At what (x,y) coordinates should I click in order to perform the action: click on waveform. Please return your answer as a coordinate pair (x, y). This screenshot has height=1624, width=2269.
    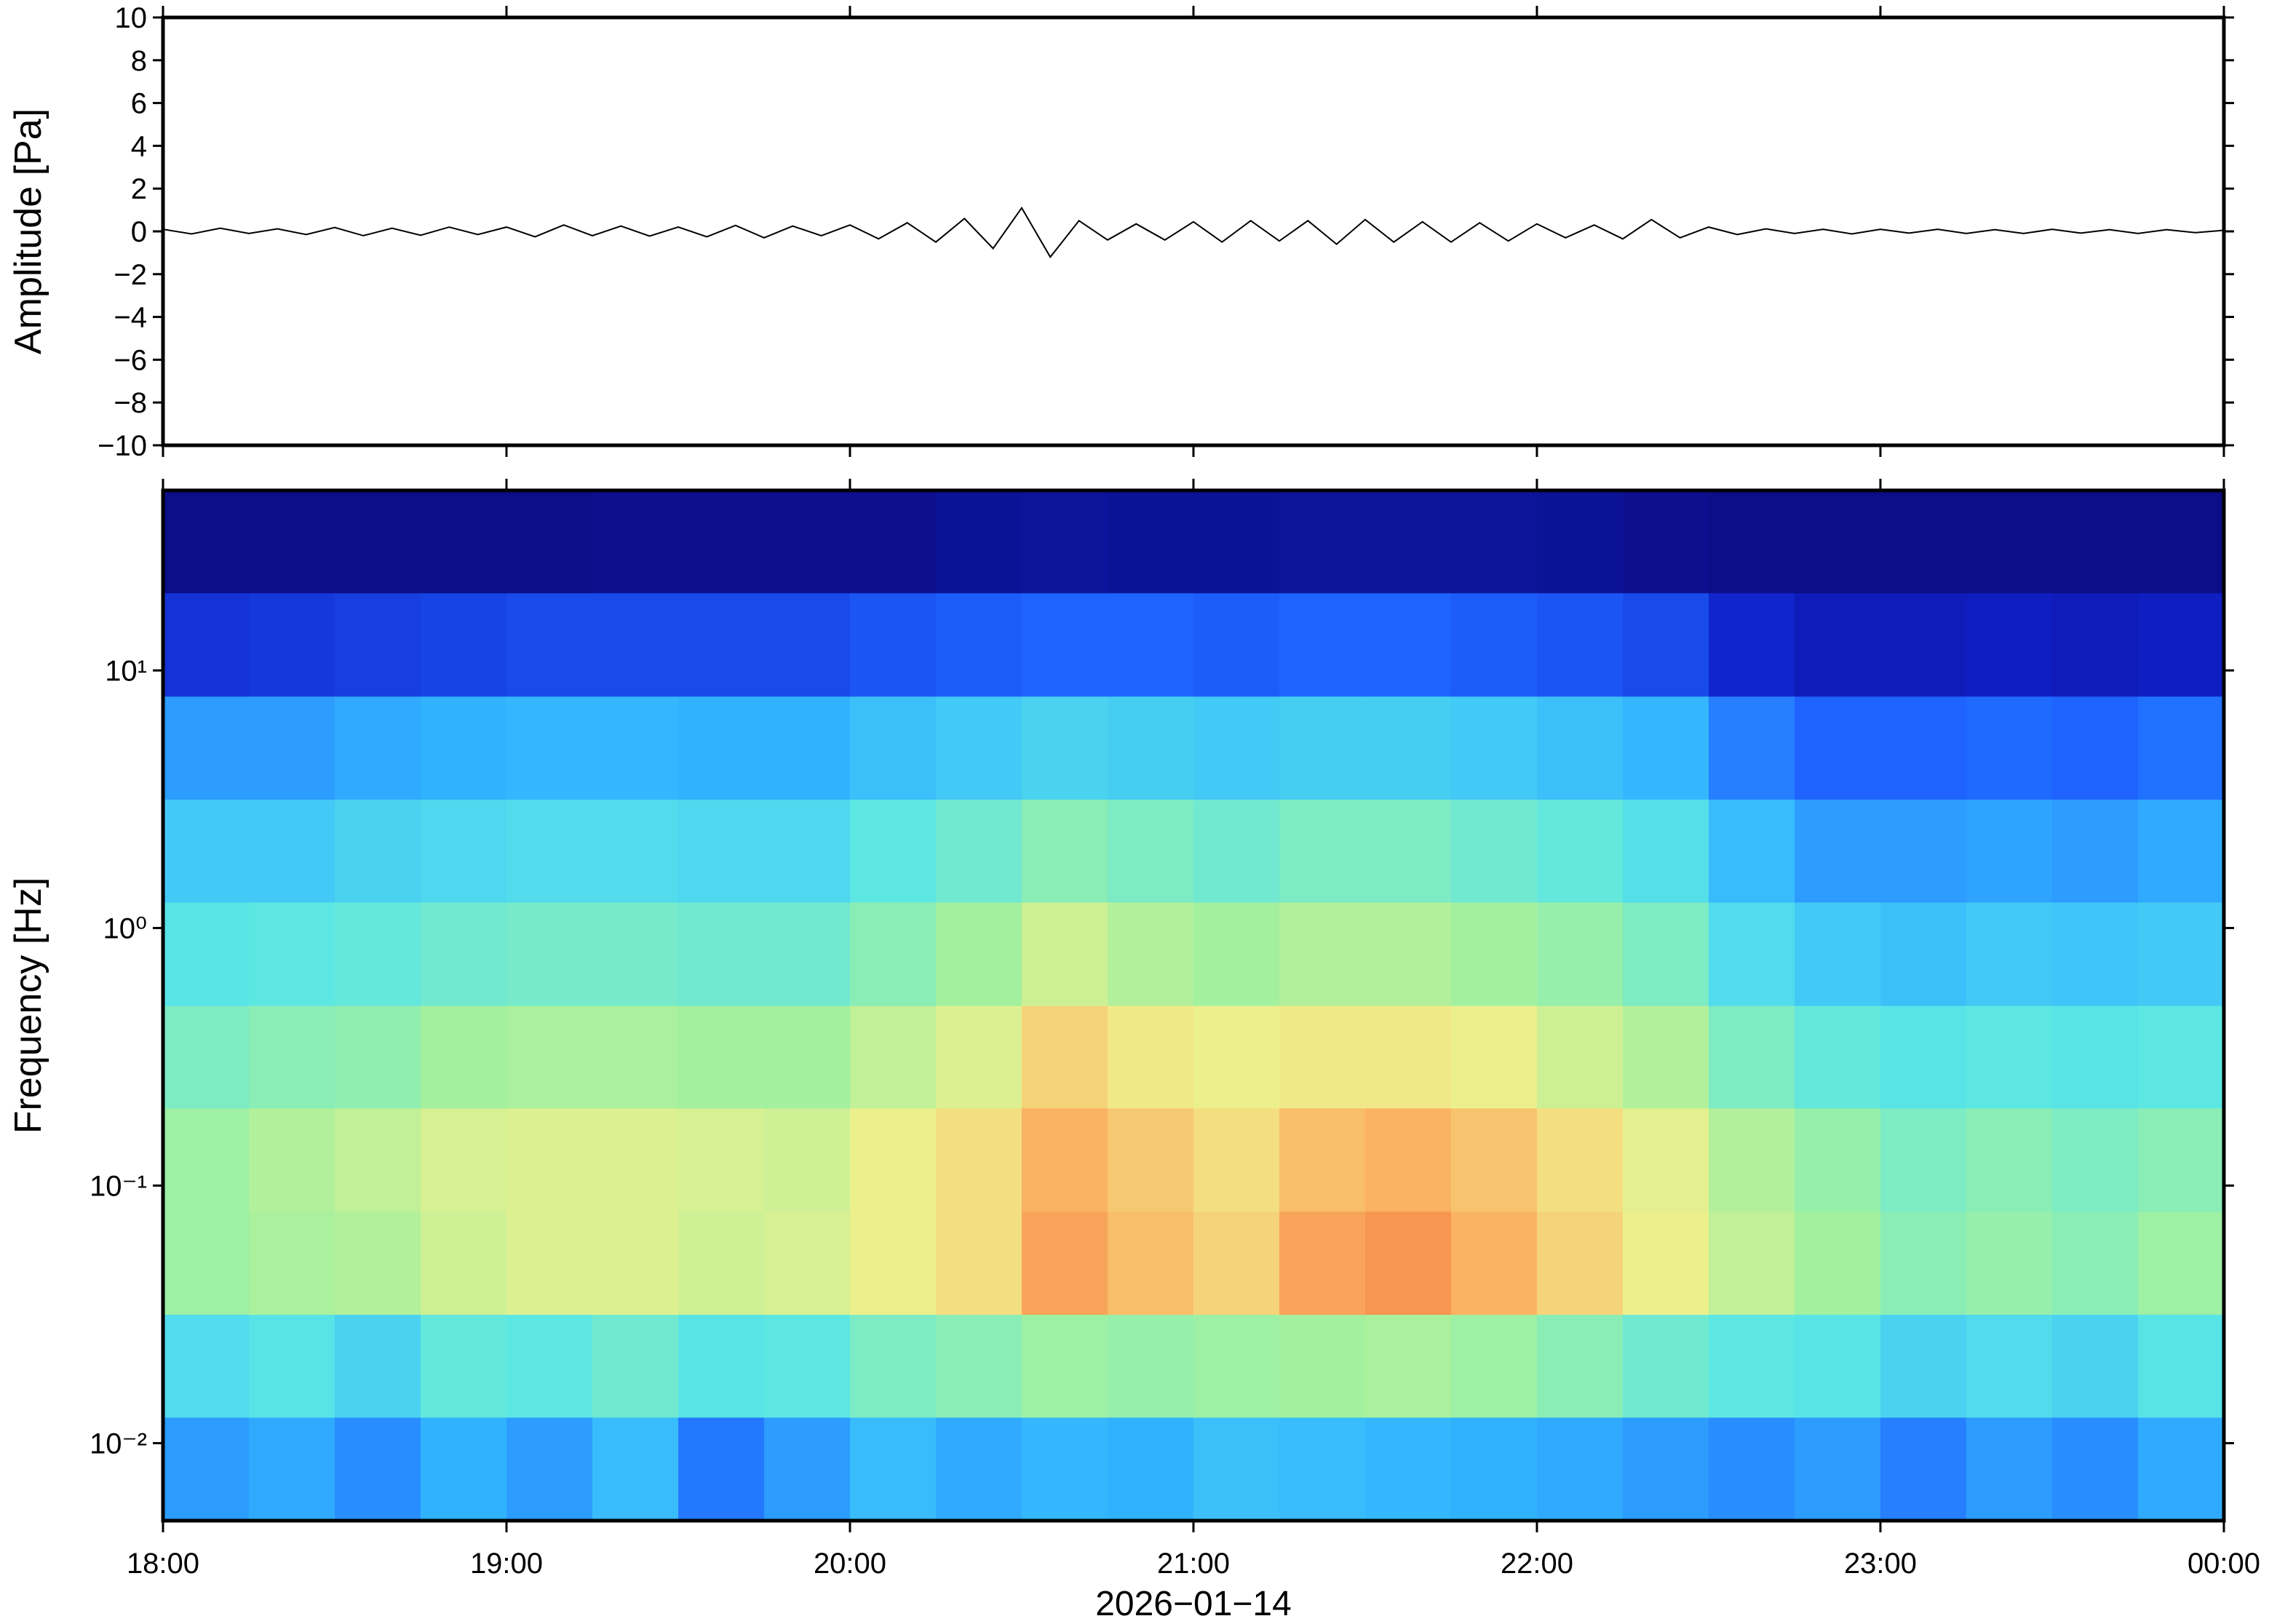
    Looking at the image, I should click on (1193, 232).